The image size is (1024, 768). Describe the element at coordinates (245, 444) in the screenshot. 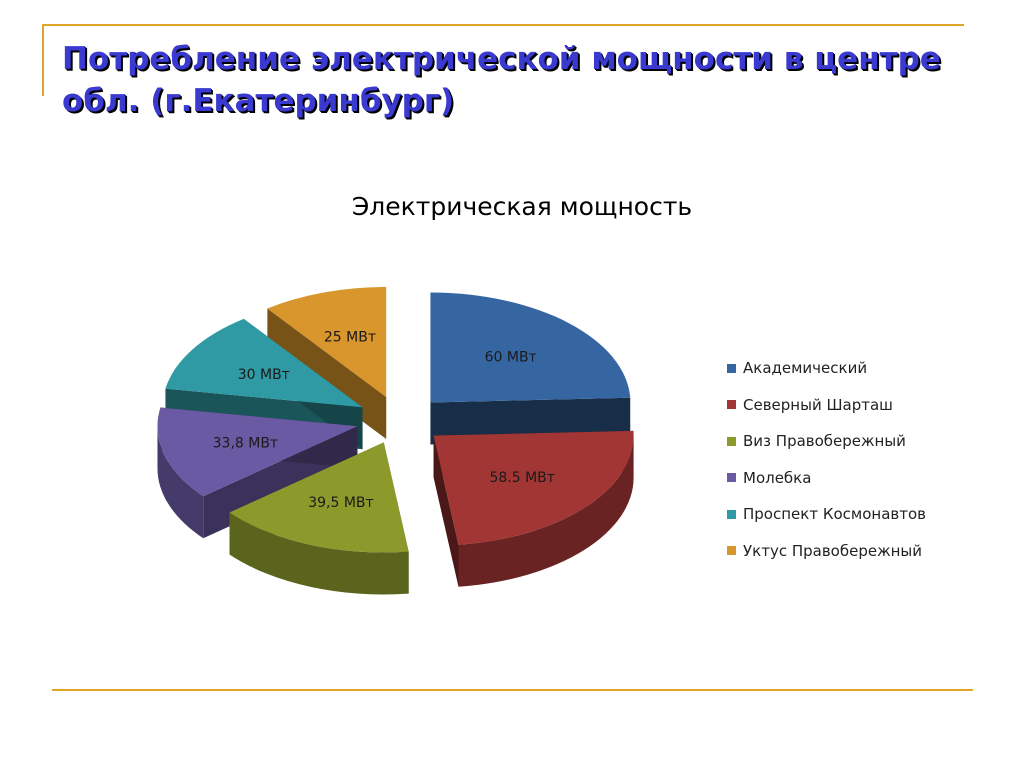

I see `data-label-molebka: 33,8 МВт` at that location.